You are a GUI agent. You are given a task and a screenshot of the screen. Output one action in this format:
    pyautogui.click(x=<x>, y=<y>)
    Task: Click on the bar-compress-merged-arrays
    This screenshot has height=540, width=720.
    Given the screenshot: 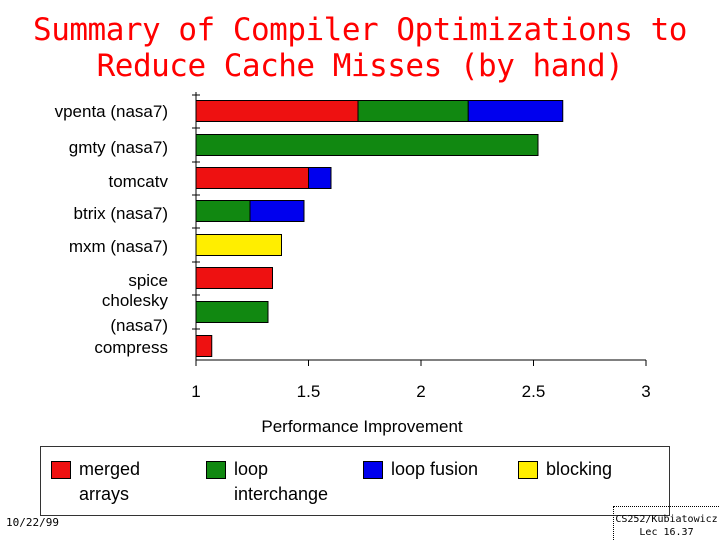 What is the action you would take?
    pyautogui.click(x=204, y=346)
    